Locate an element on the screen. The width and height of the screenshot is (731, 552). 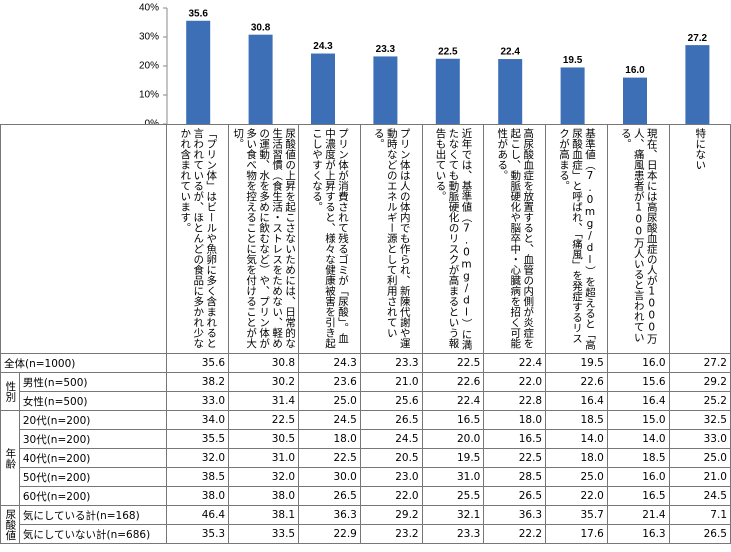
cell-value: 38.1 is located at coordinates (264, 515).